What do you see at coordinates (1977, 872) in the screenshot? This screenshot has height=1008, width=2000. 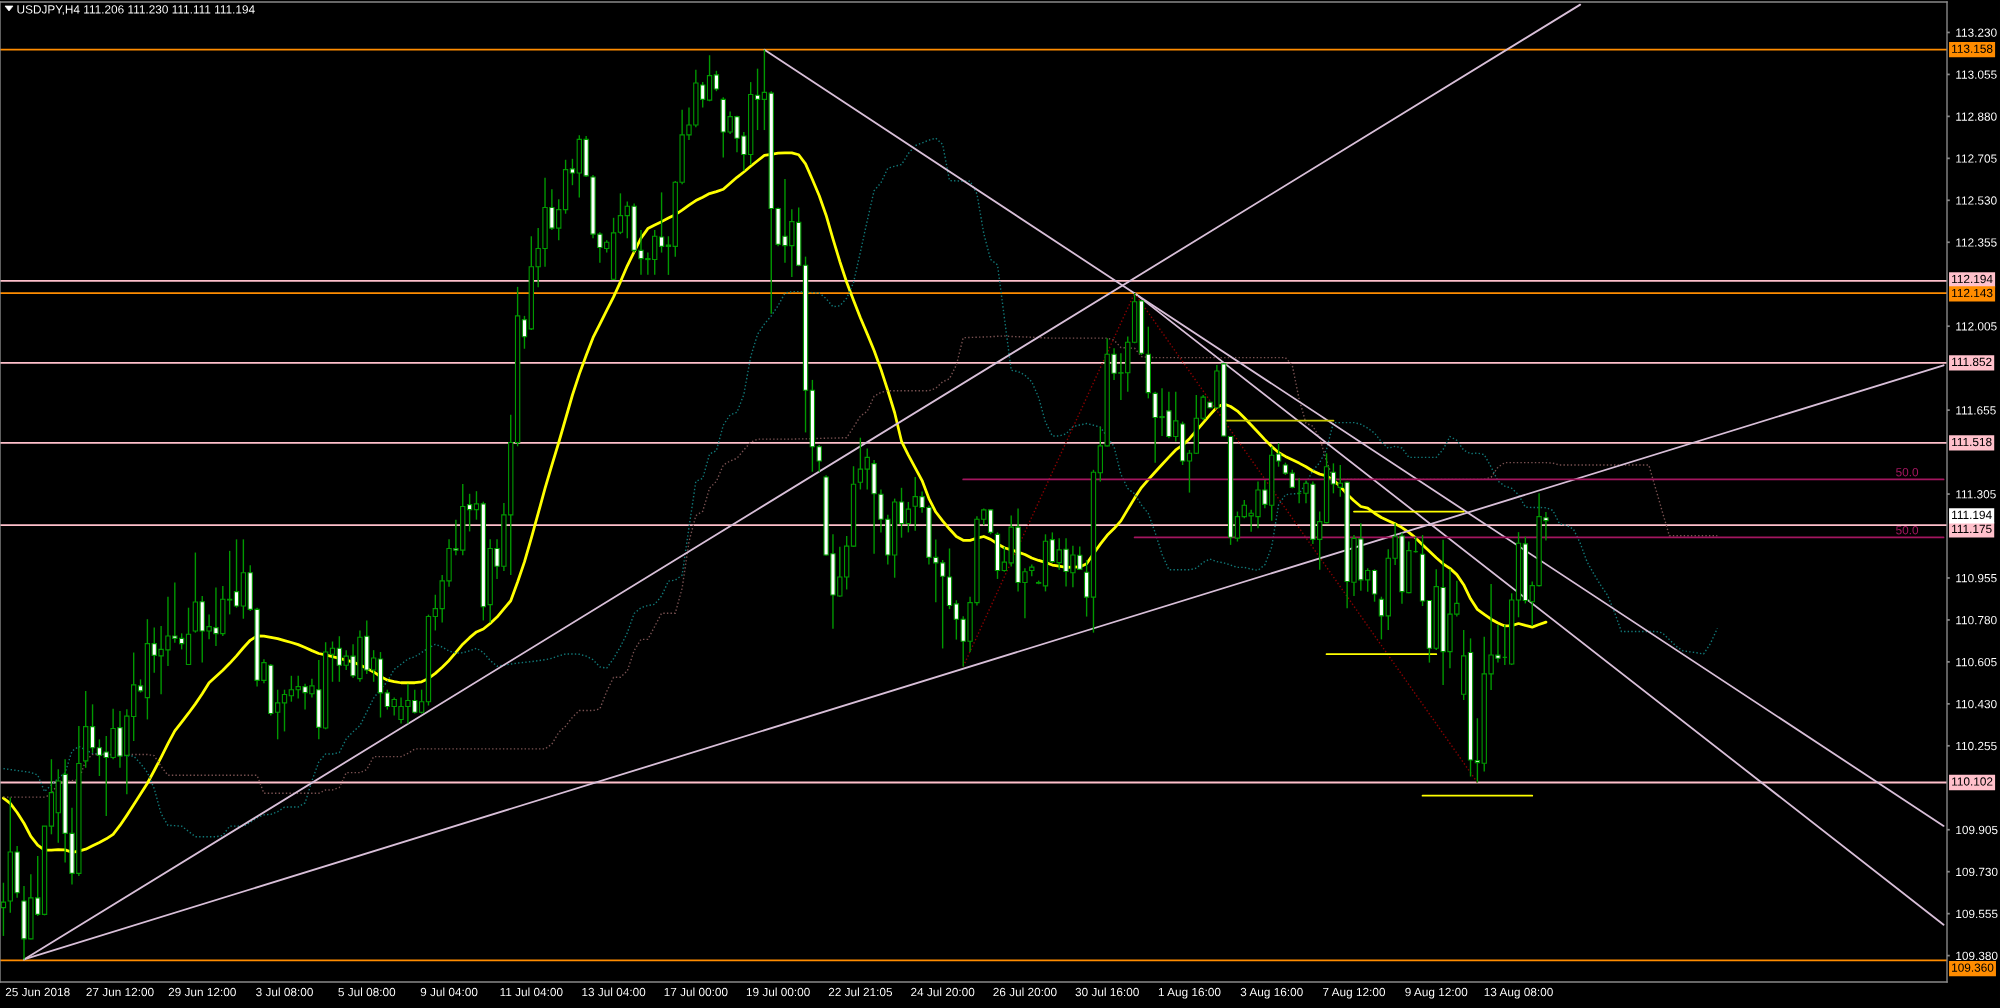 I see `y-tick-label: 109.730` at bounding box center [1977, 872].